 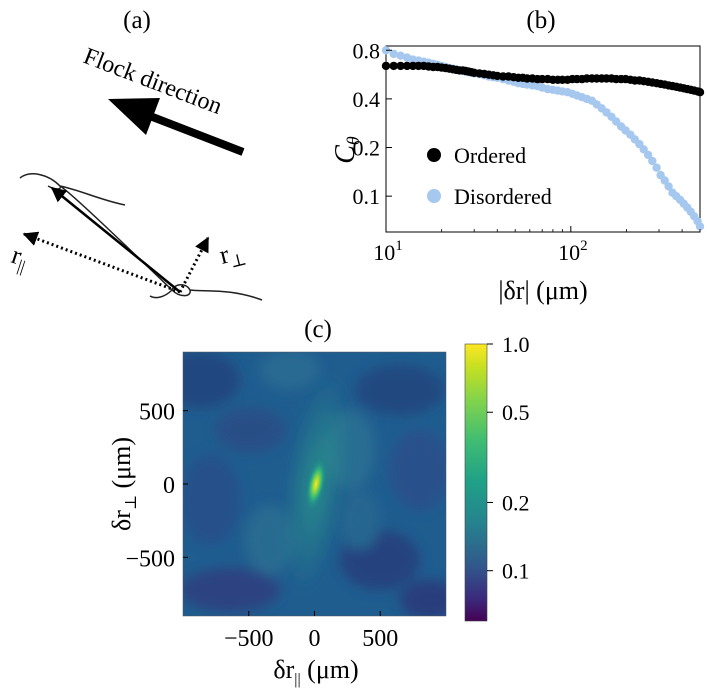 What do you see at coordinates (315, 671) in the screenshot?
I see `heatmap-xlabel: δr|| (μm)` at bounding box center [315, 671].